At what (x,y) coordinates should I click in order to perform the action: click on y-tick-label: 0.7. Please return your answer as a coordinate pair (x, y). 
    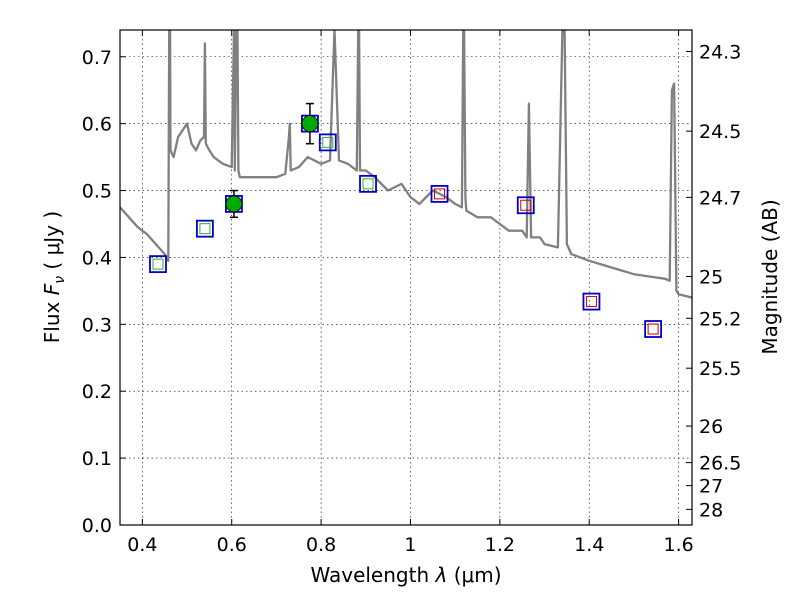
    Looking at the image, I should click on (97, 58).